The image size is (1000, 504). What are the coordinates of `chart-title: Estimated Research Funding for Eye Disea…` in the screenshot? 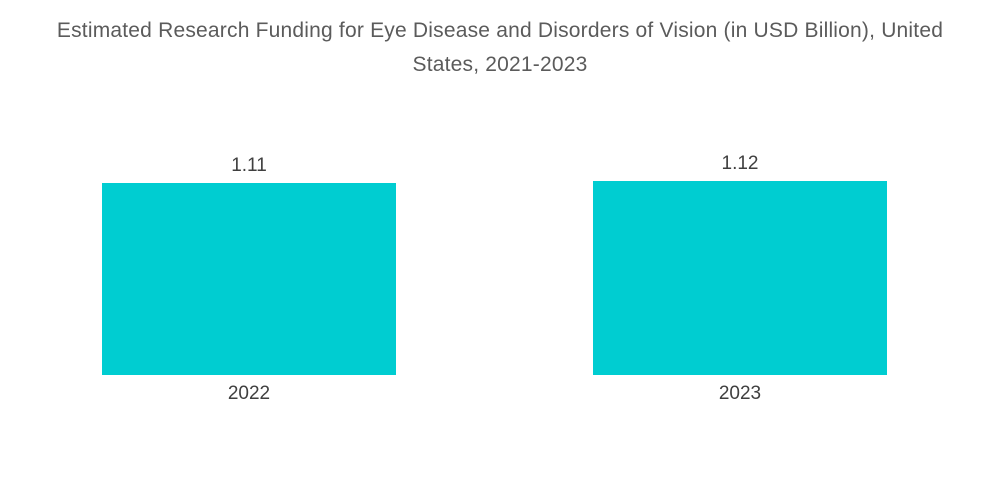 It's located at (500, 47).